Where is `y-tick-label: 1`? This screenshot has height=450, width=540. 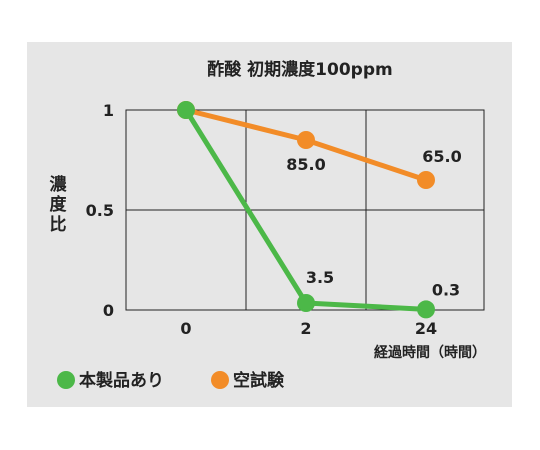
y-tick-label: 1 is located at coordinates (108, 110).